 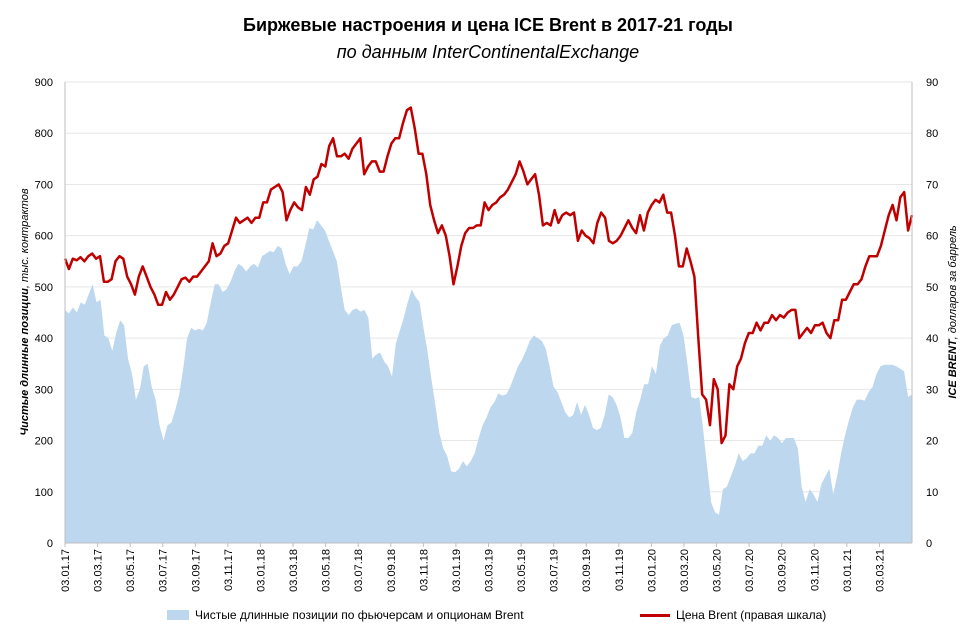 I want to click on x-tick-label: 03.05.17, so click(x=131, y=570).